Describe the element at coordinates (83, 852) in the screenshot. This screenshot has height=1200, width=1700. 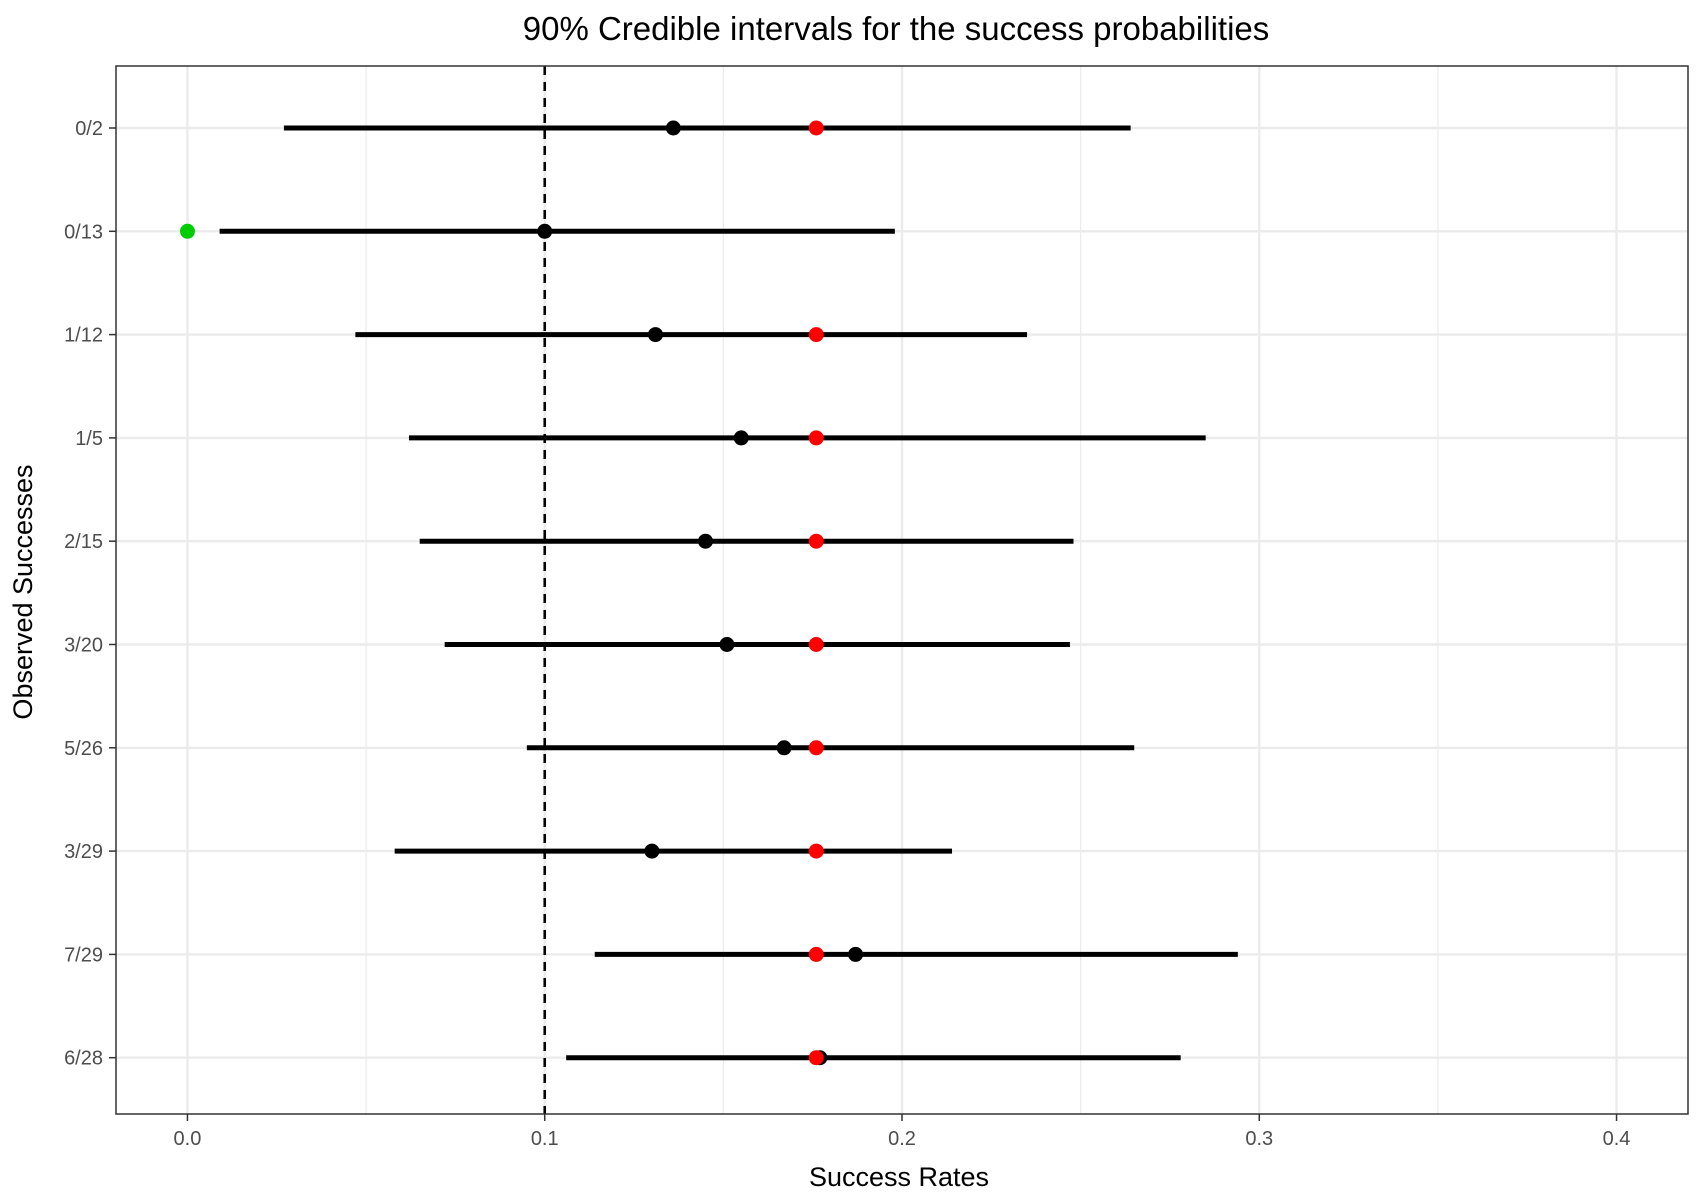
I see `y-tick-label: 3/29` at that location.